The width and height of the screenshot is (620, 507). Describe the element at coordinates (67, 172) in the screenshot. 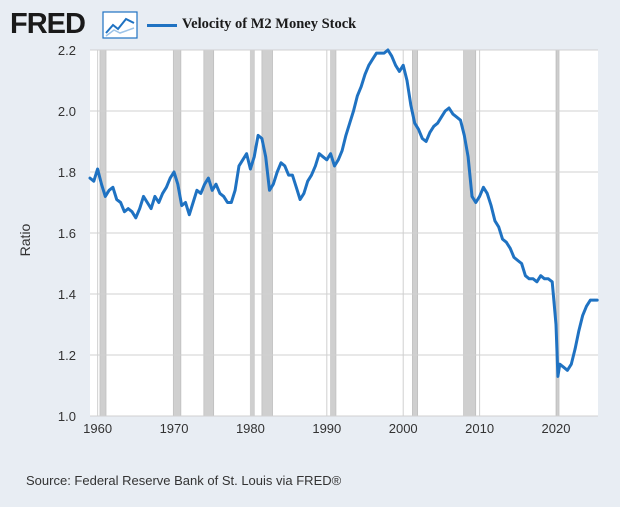

I see `y-tick-label: 1.8` at that location.